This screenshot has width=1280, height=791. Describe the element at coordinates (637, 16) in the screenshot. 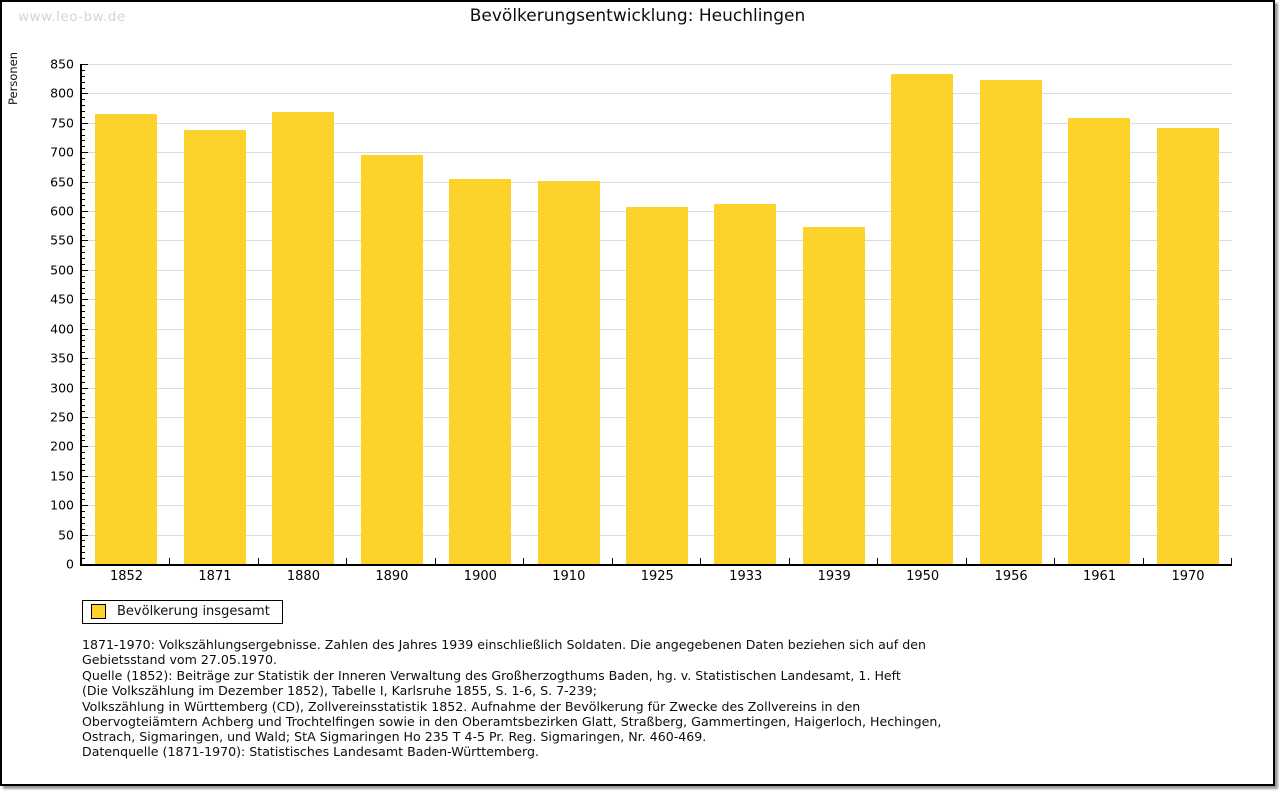

I see `chart-title: Bevölkerungsentwicklung: Heuchlingen` at that location.